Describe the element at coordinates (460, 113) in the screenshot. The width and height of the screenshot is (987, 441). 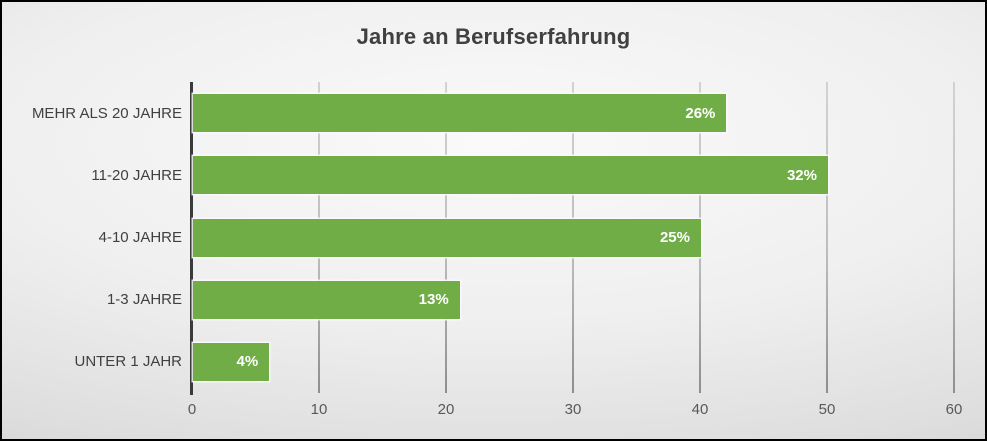
I see `bar: 26%` at that location.